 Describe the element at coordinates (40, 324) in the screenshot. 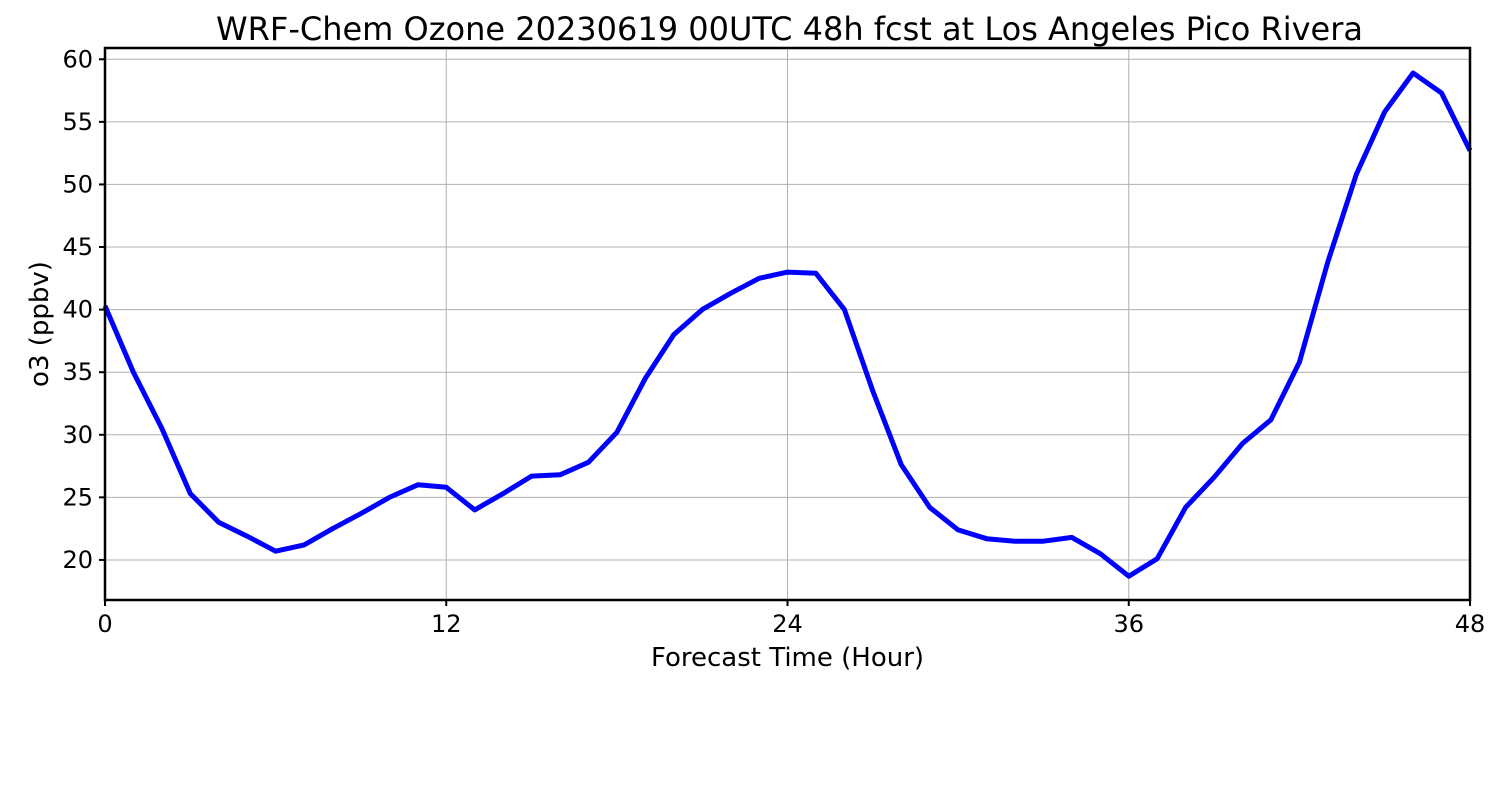

I see `y-axis-label: o3 (ppbv)` at that location.